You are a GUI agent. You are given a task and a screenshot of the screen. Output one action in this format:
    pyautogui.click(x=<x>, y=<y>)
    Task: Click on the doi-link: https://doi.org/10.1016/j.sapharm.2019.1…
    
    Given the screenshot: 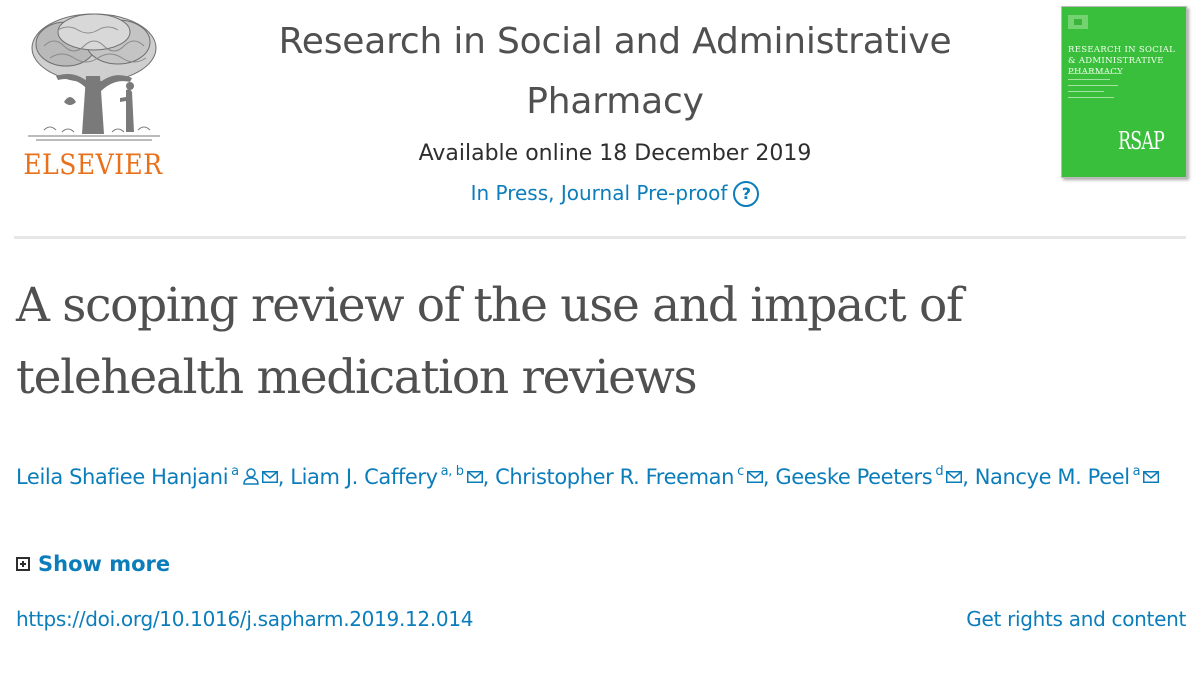 What is the action you would take?
    pyautogui.click(x=245, y=619)
    